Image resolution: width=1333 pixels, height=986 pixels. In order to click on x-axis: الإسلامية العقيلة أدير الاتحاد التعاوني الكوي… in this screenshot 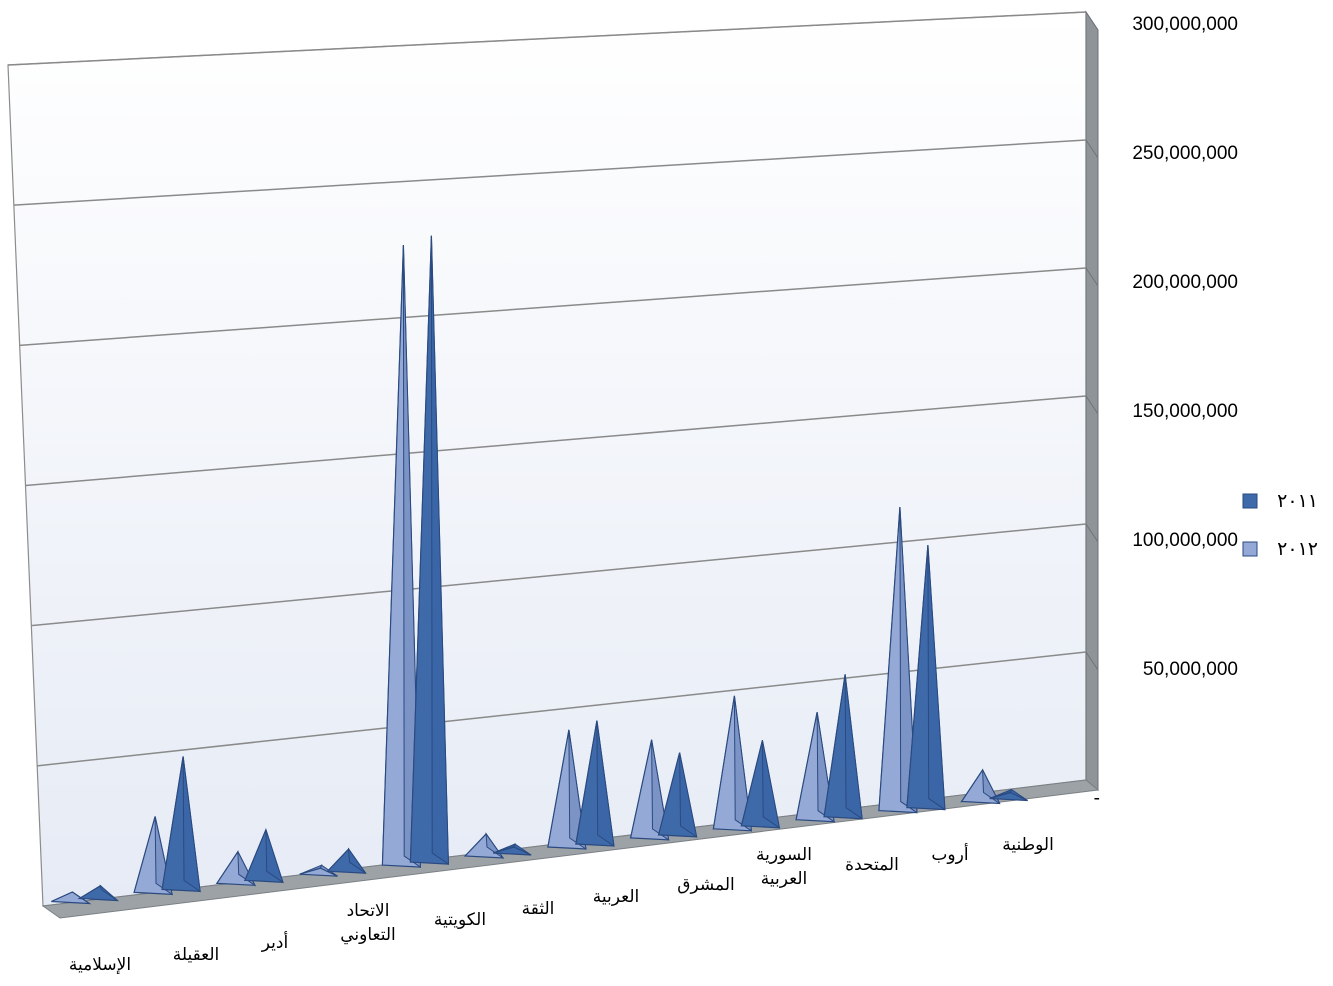, I will do `click(561, 905)`.